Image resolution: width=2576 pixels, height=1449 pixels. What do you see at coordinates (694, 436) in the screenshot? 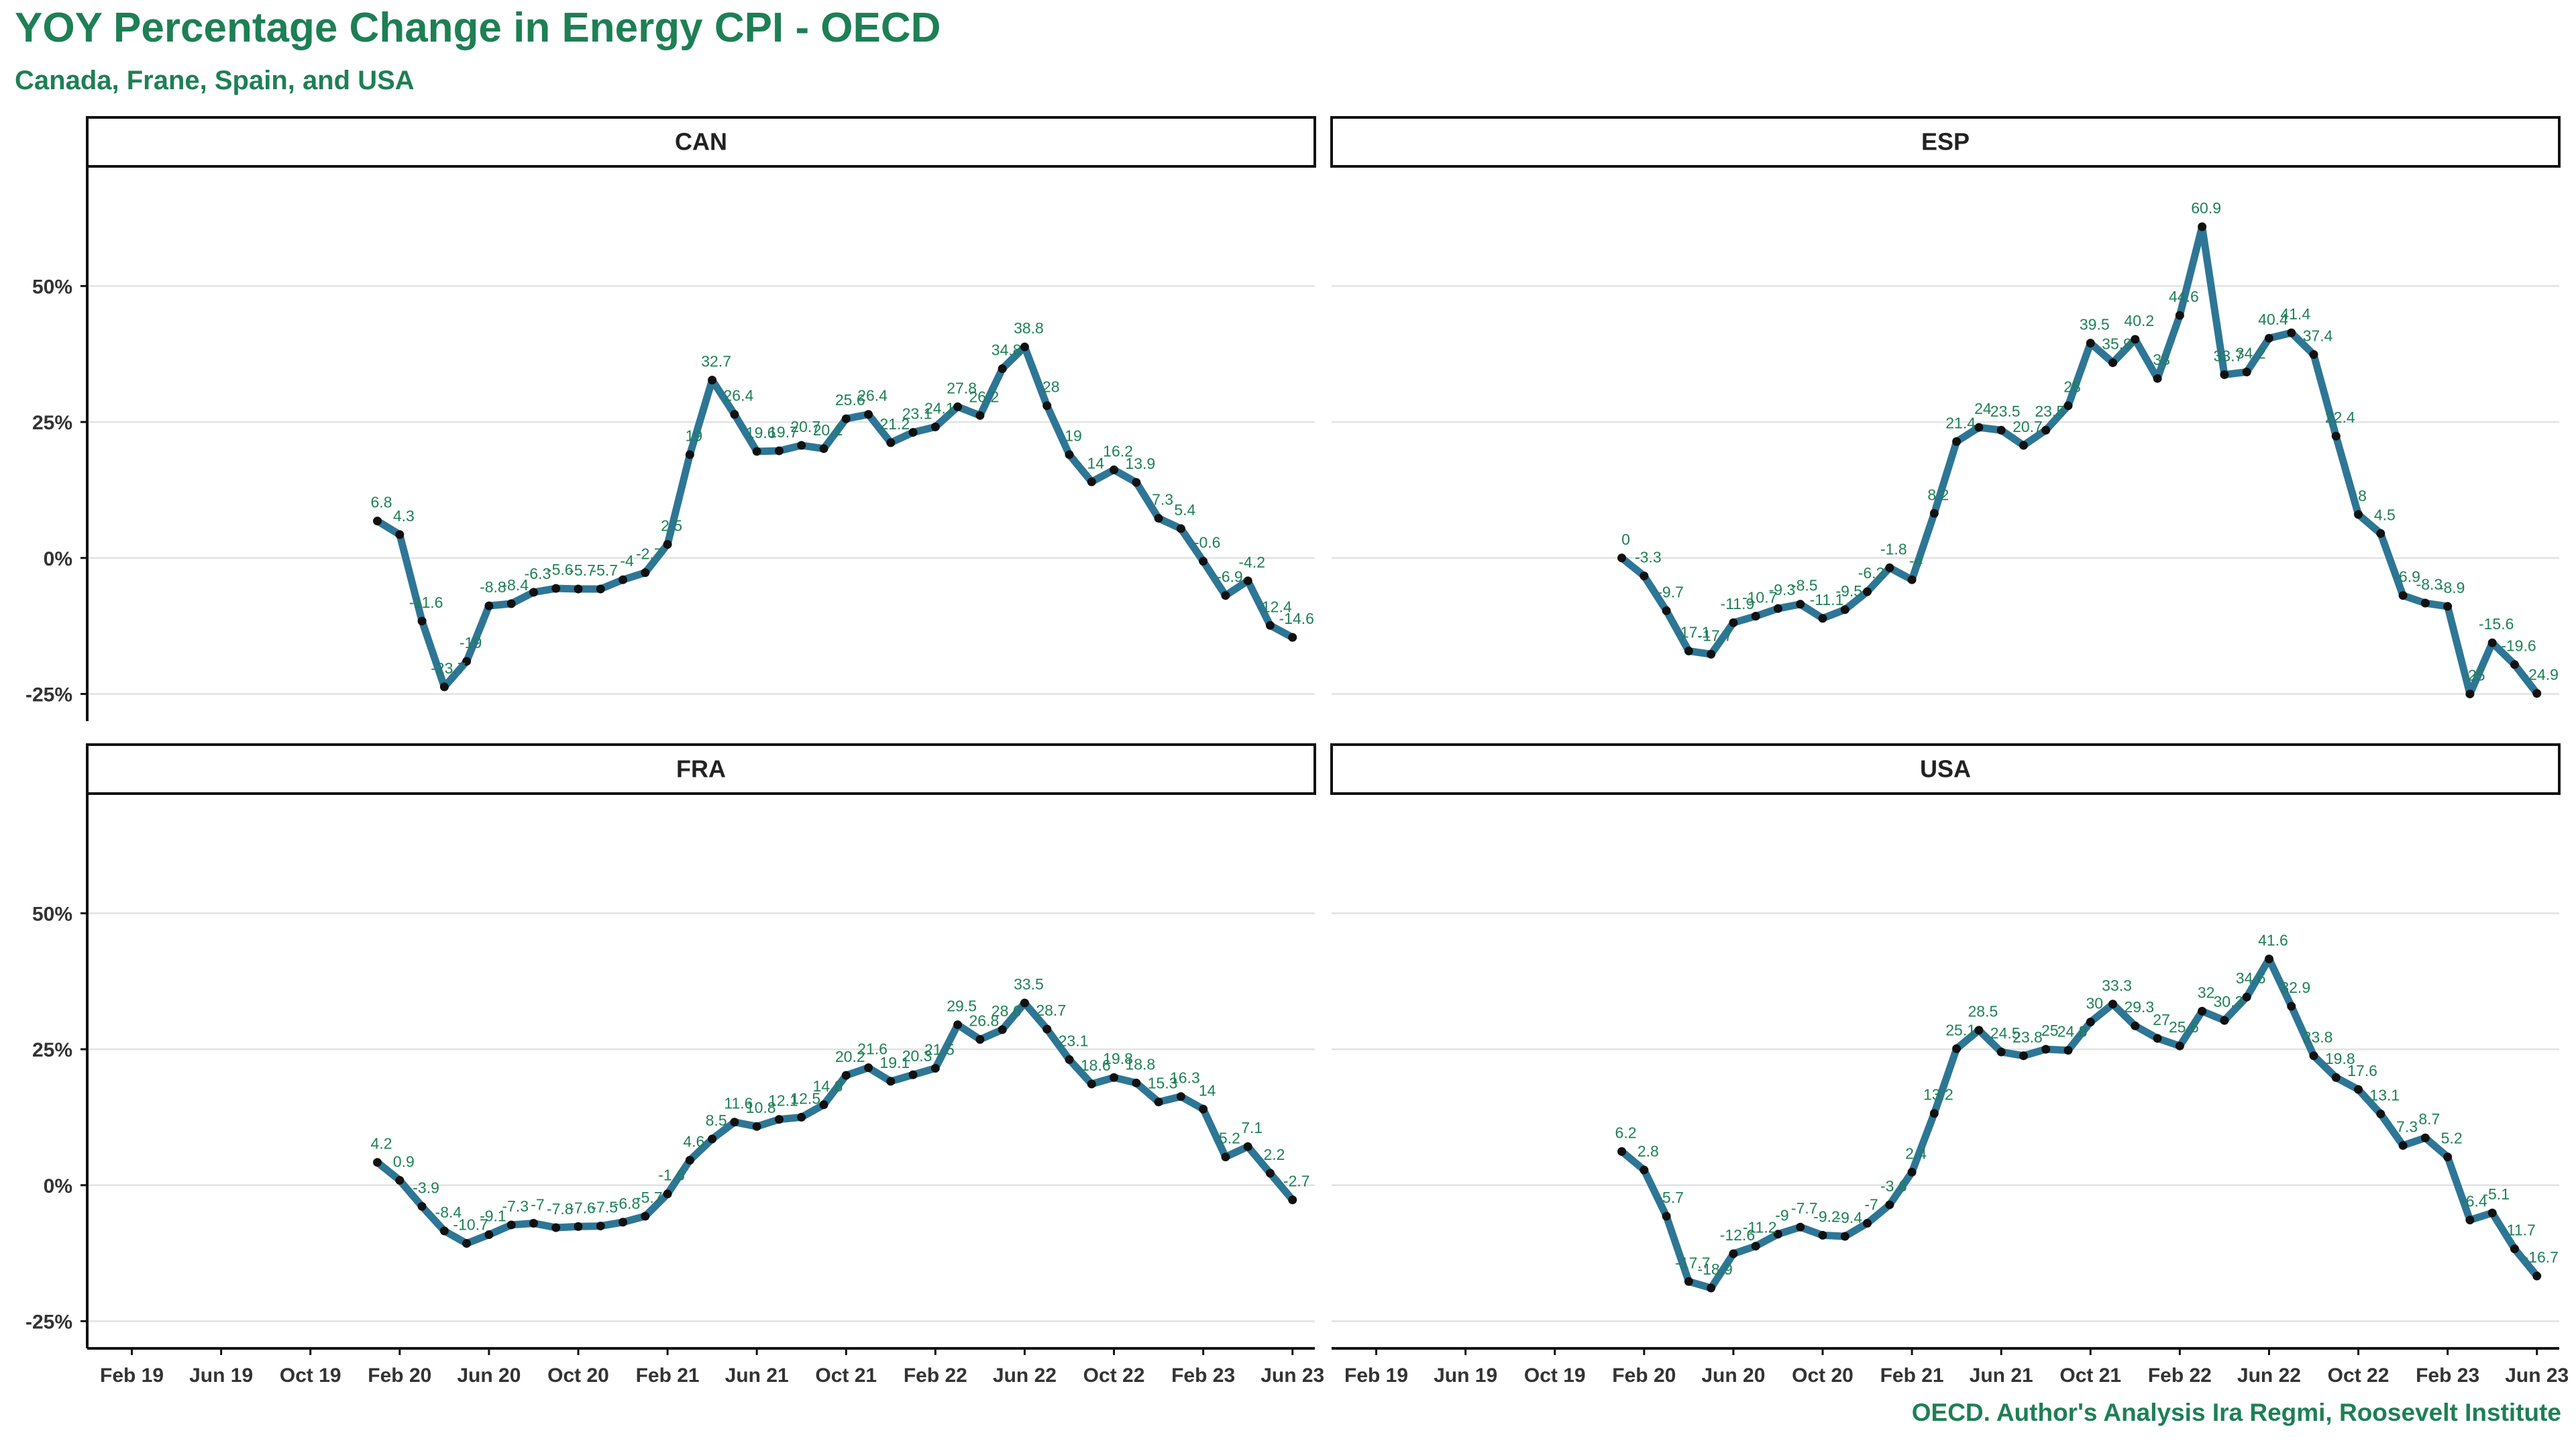
I see `data-label: 19` at bounding box center [694, 436].